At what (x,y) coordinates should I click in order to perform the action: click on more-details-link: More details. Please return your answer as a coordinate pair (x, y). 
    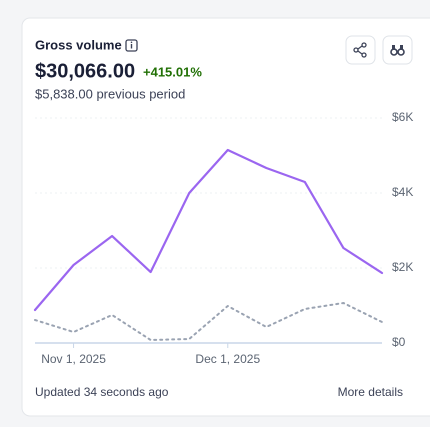
    Looking at the image, I should click on (370, 392).